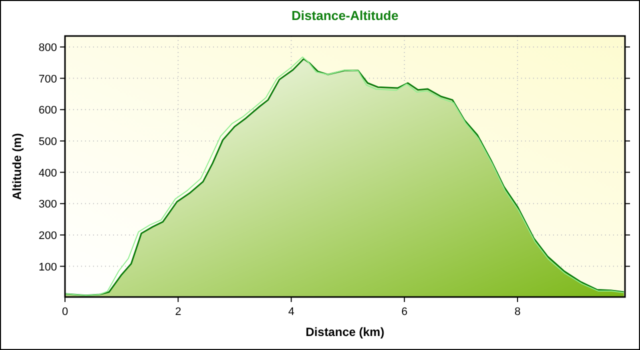 The image size is (640, 350). What do you see at coordinates (47, 236) in the screenshot?
I see `y-tick-label: 200` at bounding box center [47, 236].